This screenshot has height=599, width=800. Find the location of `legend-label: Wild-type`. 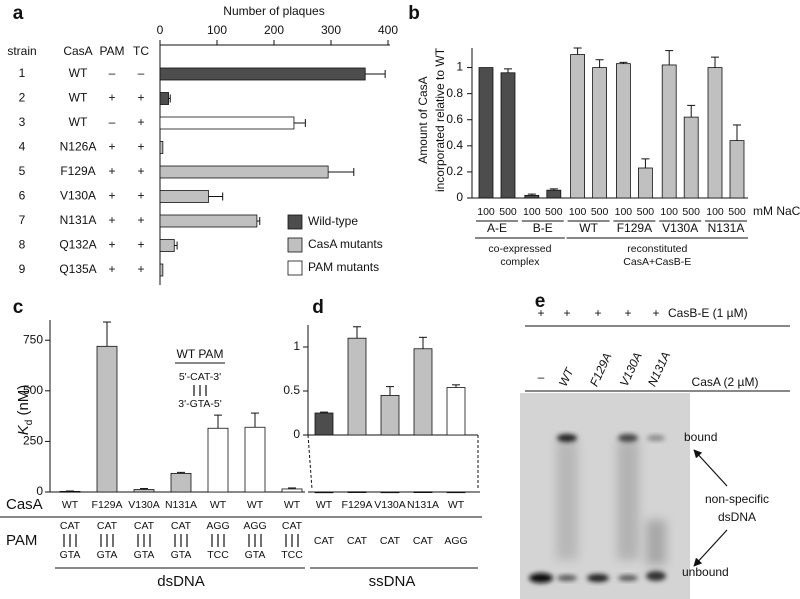

legend-label: Wild-type is located at coordinates (333, 221).